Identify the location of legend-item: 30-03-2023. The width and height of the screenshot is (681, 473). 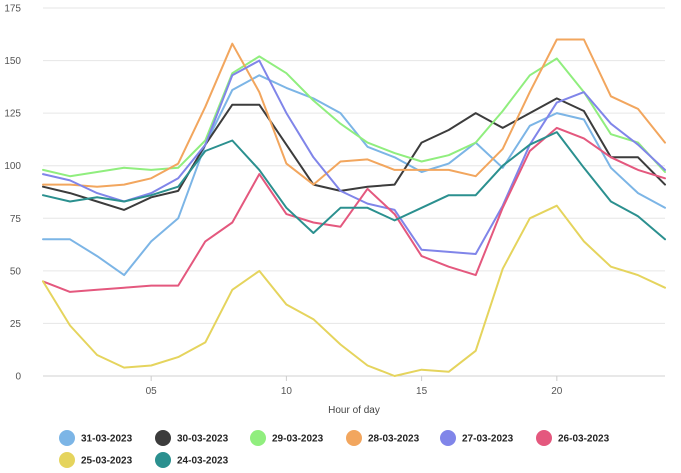
(192, 438).